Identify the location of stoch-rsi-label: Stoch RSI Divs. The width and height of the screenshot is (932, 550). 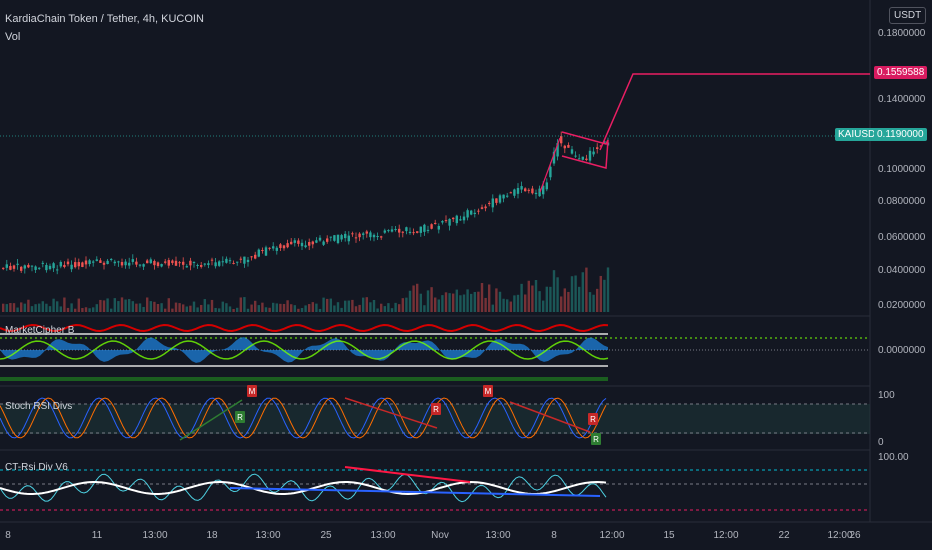
(39, 406).